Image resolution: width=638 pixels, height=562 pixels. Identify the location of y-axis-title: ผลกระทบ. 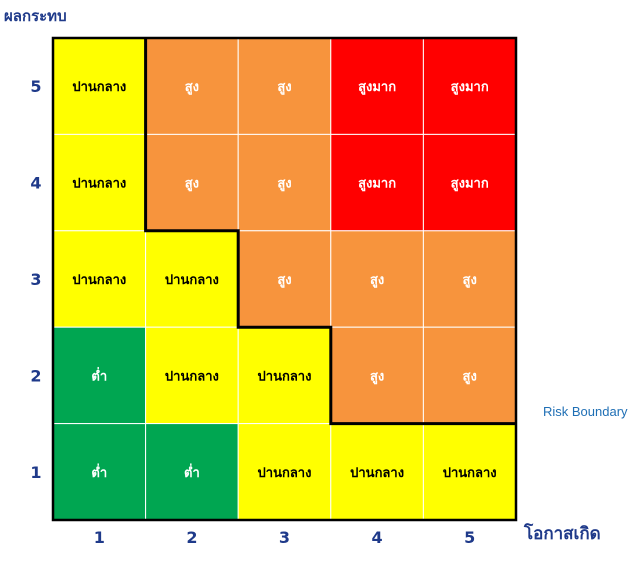
(35, 16).